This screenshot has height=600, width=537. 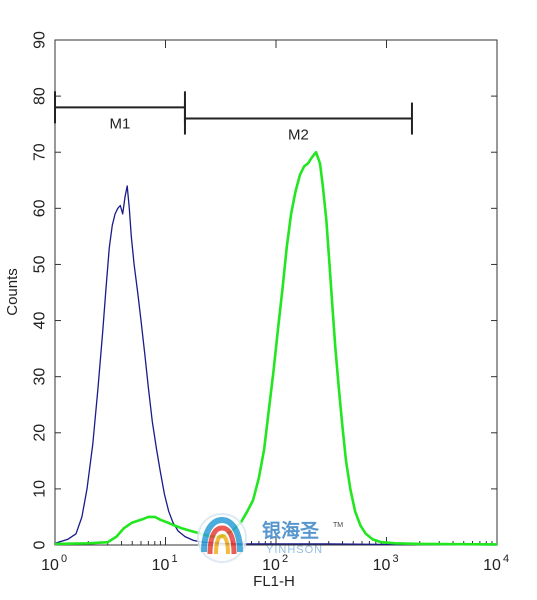 What do you see at coordinates (12, 292) in the screenshot?
I see `y-axis-title: Counts` at bounding box center [12, 292].